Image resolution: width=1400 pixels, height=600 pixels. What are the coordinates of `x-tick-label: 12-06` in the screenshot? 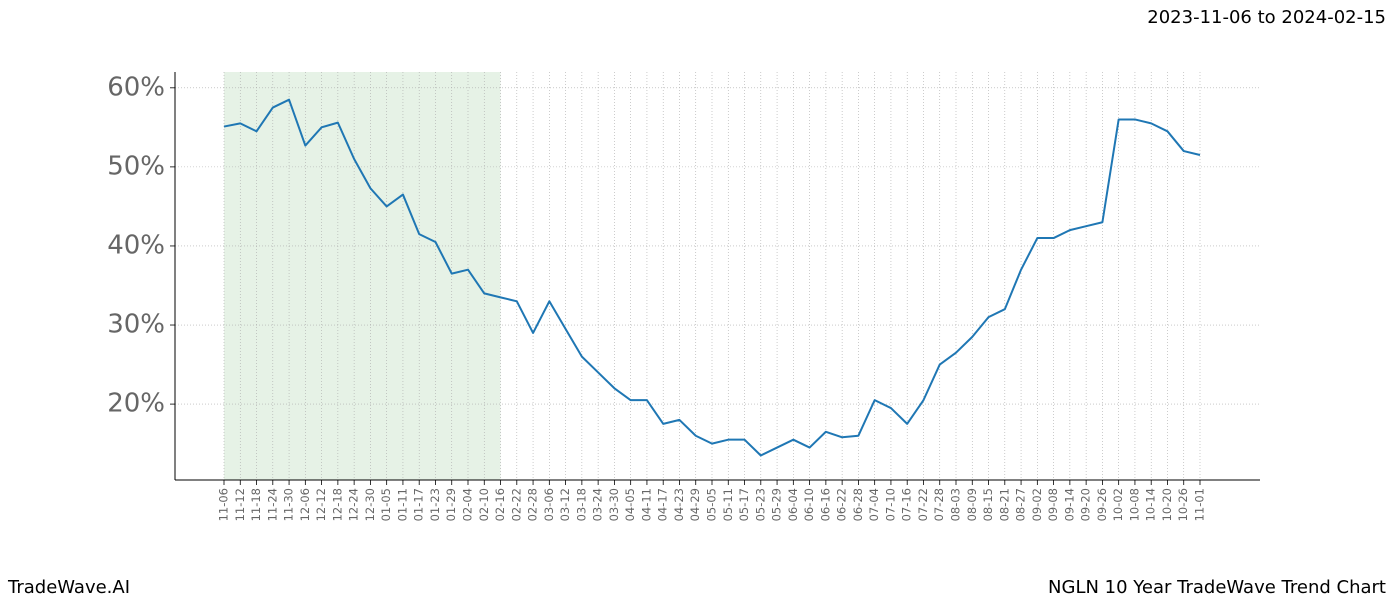 It's located at (305, 504).